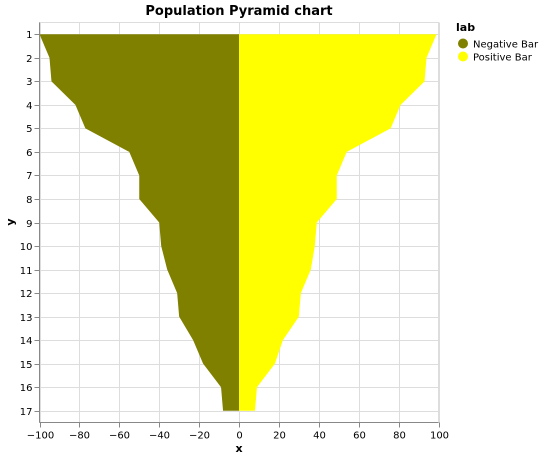 The image size is (542, 459). Describe the element at coordinates (29, 153) in the screenshot. I see `y-tick-label: 6` at that location.